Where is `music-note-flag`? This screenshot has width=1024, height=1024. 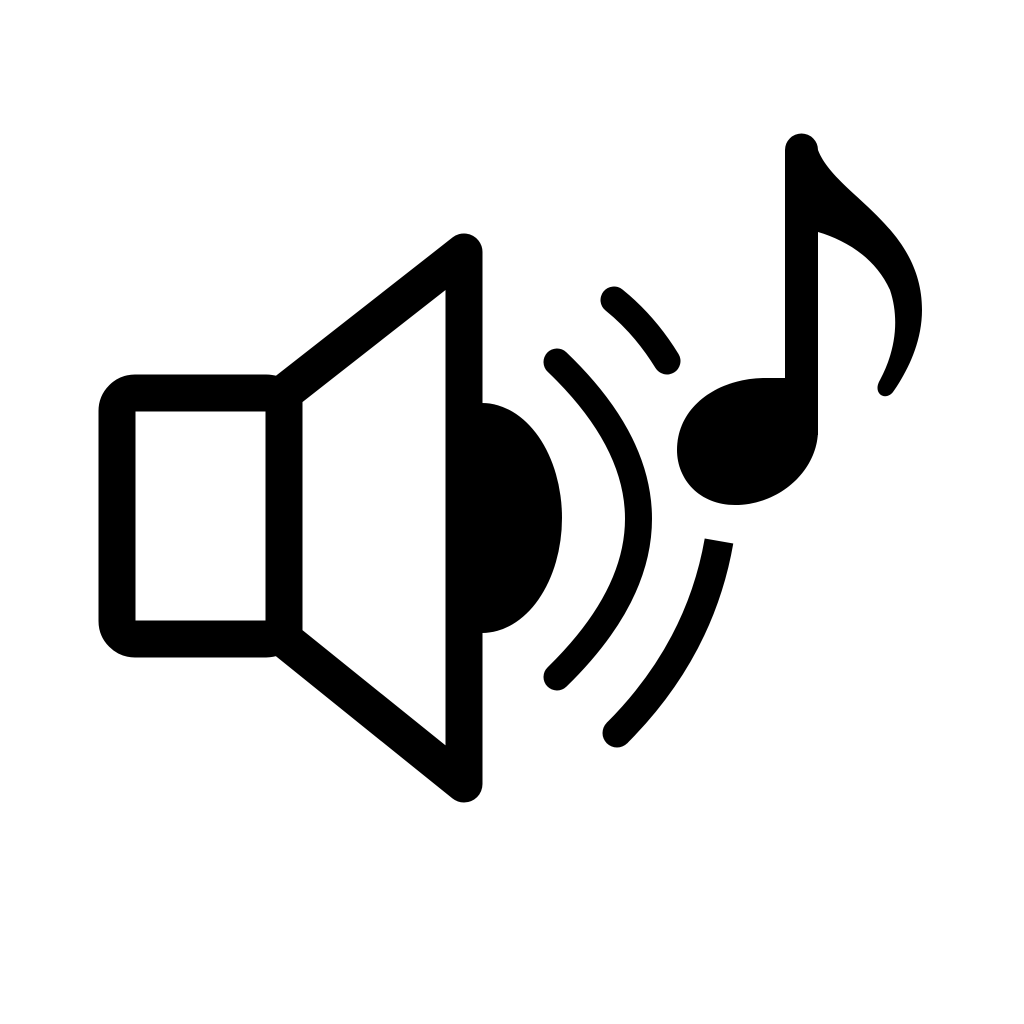
music-note-flag is located at coordinates (861, 268).